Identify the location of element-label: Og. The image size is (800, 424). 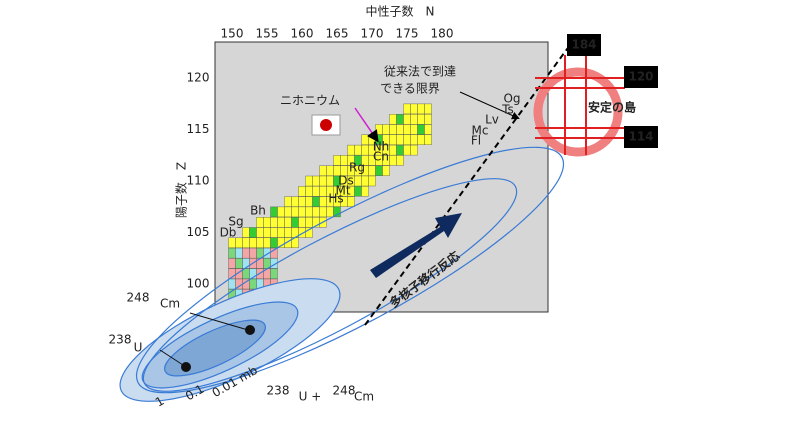
(511, 99).